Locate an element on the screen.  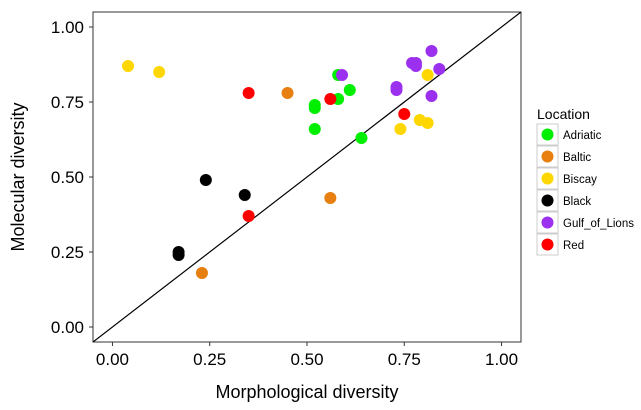
y-tick-label: 0.75 is located at coordinates (67, 102).